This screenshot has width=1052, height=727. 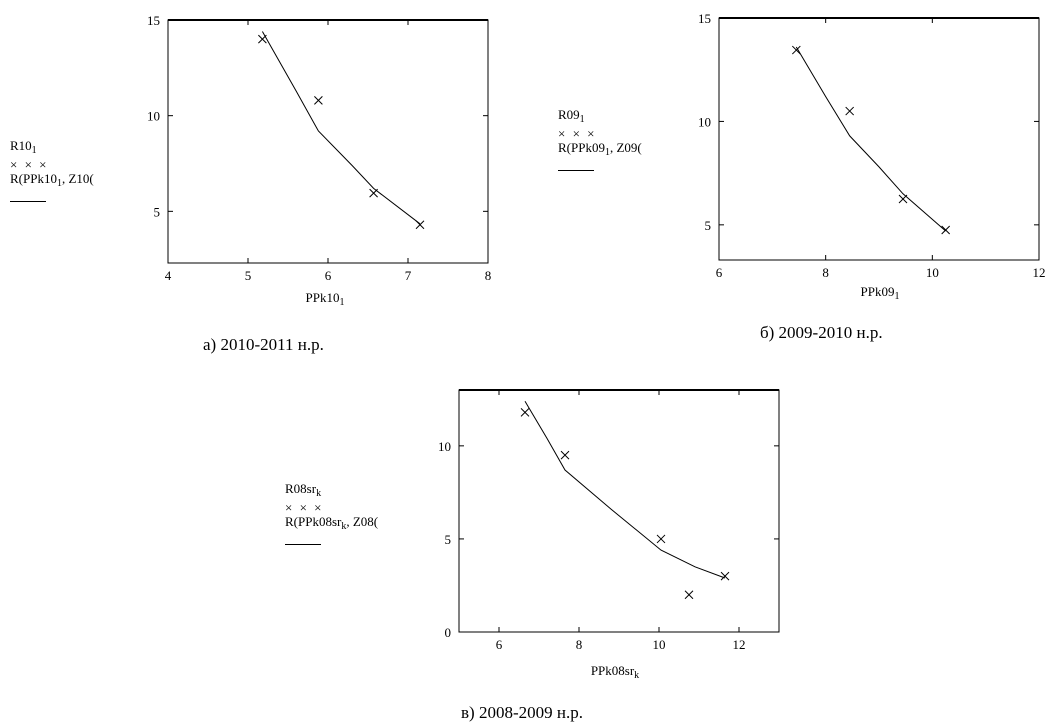 What do you see at coordinates (362, 521) in the screenshot?
I see `legend-line2-tail: , Z08(` at bounding box center [362, 521].